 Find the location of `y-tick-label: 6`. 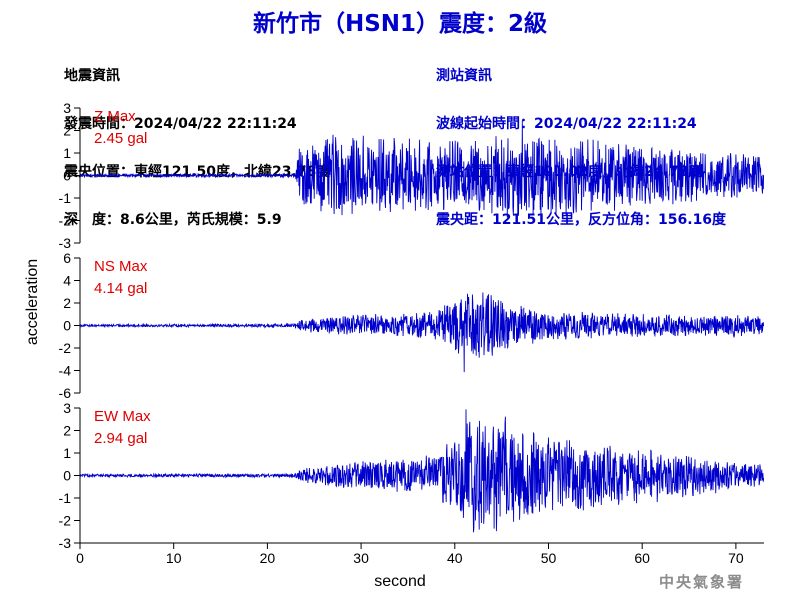

y-tick-label: 6 is located at coordinates (67, 258).